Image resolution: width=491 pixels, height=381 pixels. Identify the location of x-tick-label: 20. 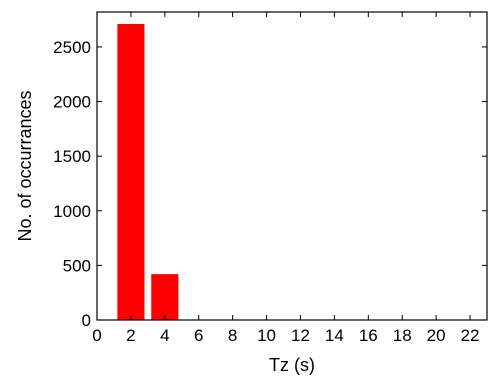
(436, 335).